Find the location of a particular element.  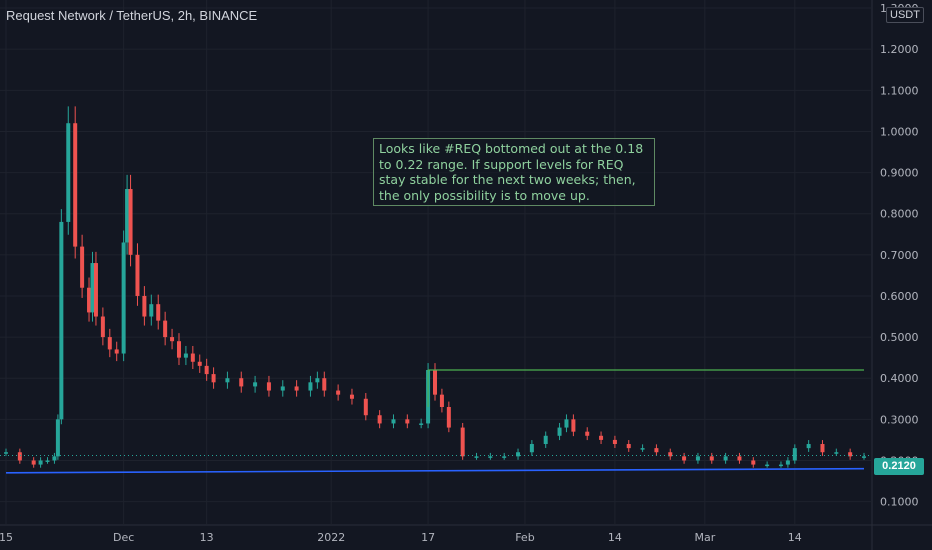

x-tick-label: 13 is located at coordinates (207, 537).